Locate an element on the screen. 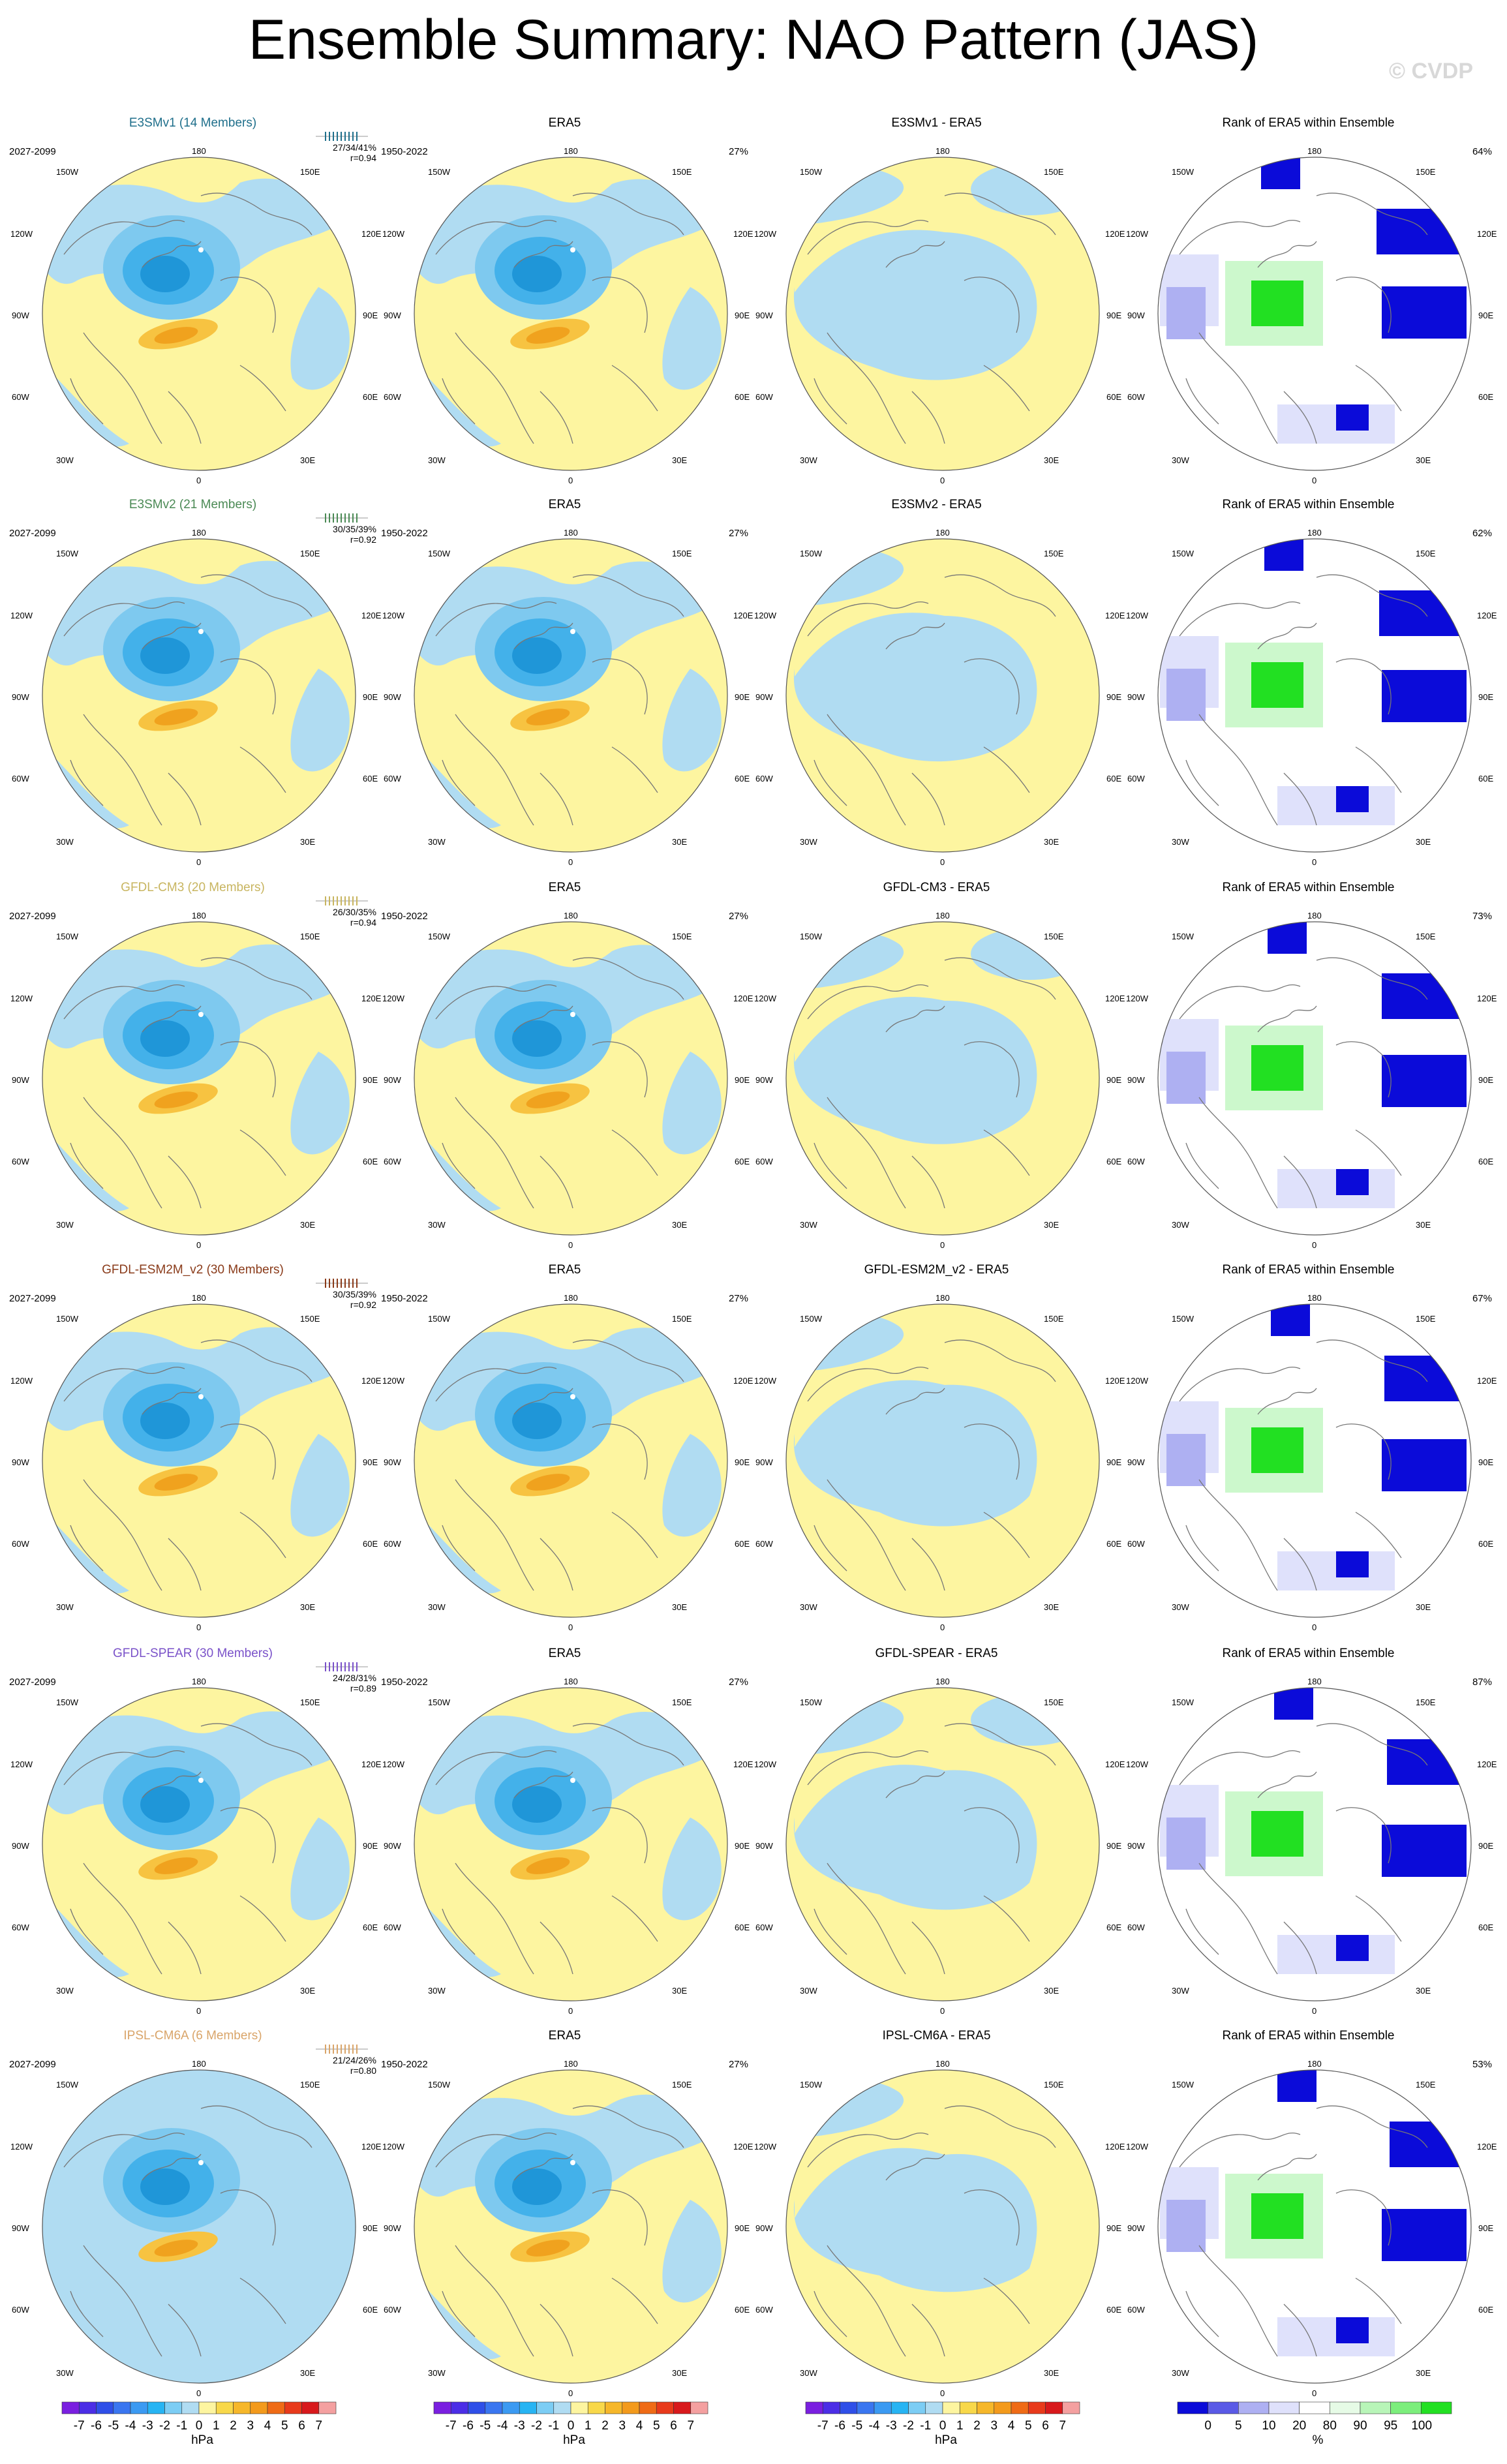 Image resolution: width=1507 pixels, height=2464 pixels. colorbar-tick-label: -4 is located at coordinates (502, 2426).